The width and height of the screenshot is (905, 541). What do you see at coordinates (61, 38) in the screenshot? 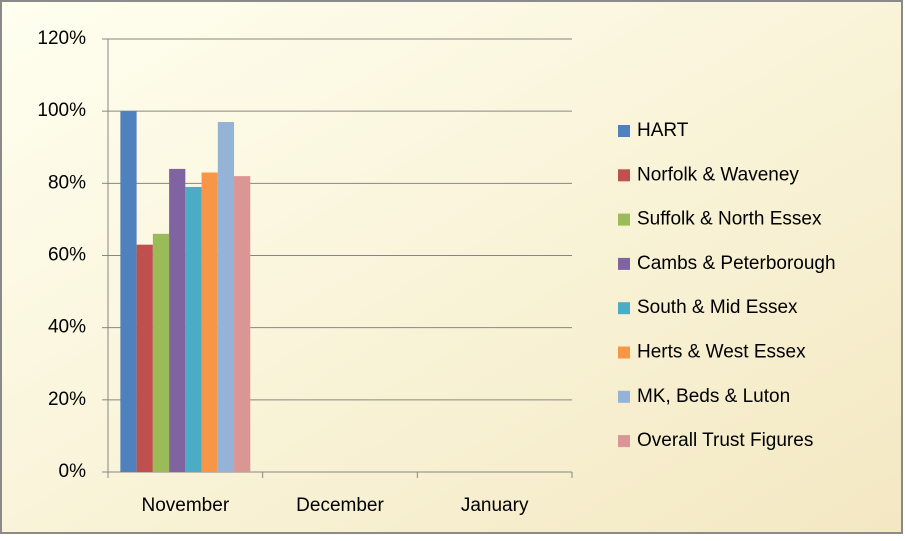
I see `y-tick-label: 120%` at bounding box center [61, 38].